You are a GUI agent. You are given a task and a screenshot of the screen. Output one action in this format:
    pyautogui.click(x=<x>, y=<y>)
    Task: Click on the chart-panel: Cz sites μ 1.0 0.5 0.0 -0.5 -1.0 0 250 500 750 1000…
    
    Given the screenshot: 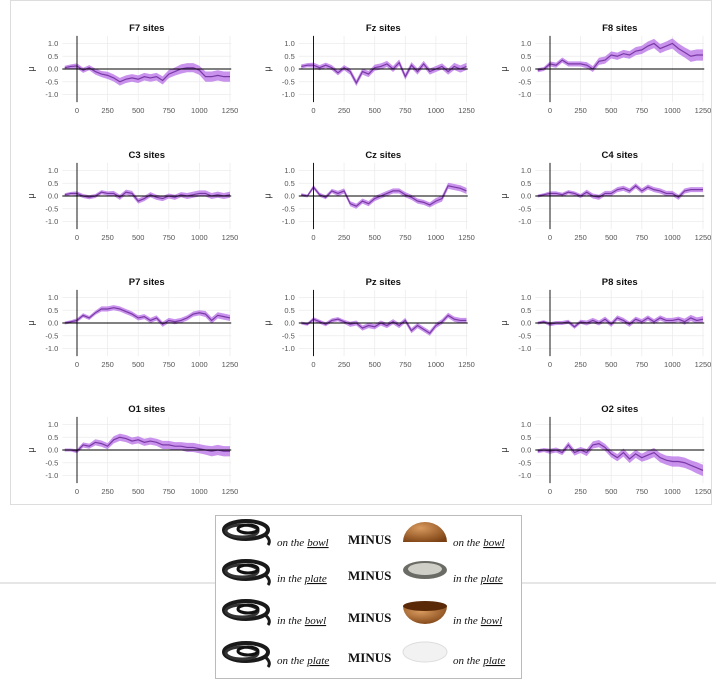 What is the action you would take?
    pyautogui.click(x=369, y=196)
    